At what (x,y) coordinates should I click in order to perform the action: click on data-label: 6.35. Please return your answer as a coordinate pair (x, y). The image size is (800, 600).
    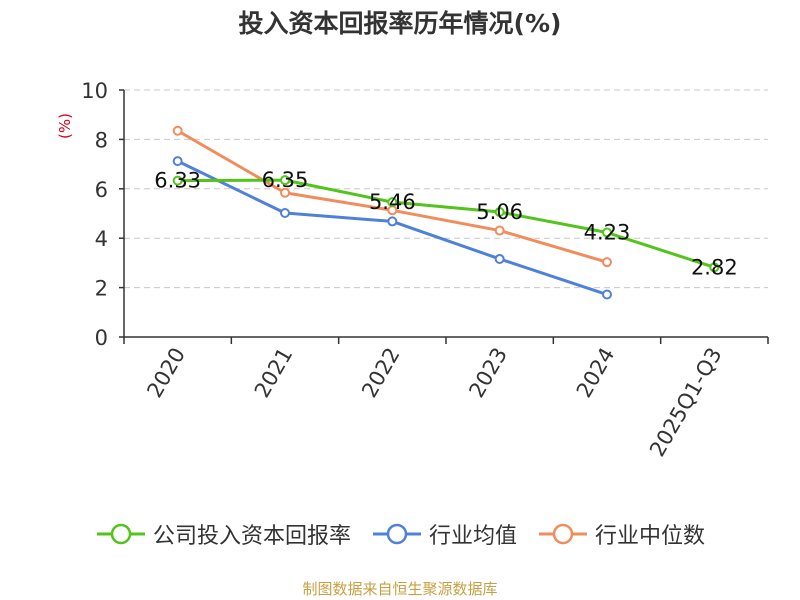
    Looking at the image, I should click on (285, 180).